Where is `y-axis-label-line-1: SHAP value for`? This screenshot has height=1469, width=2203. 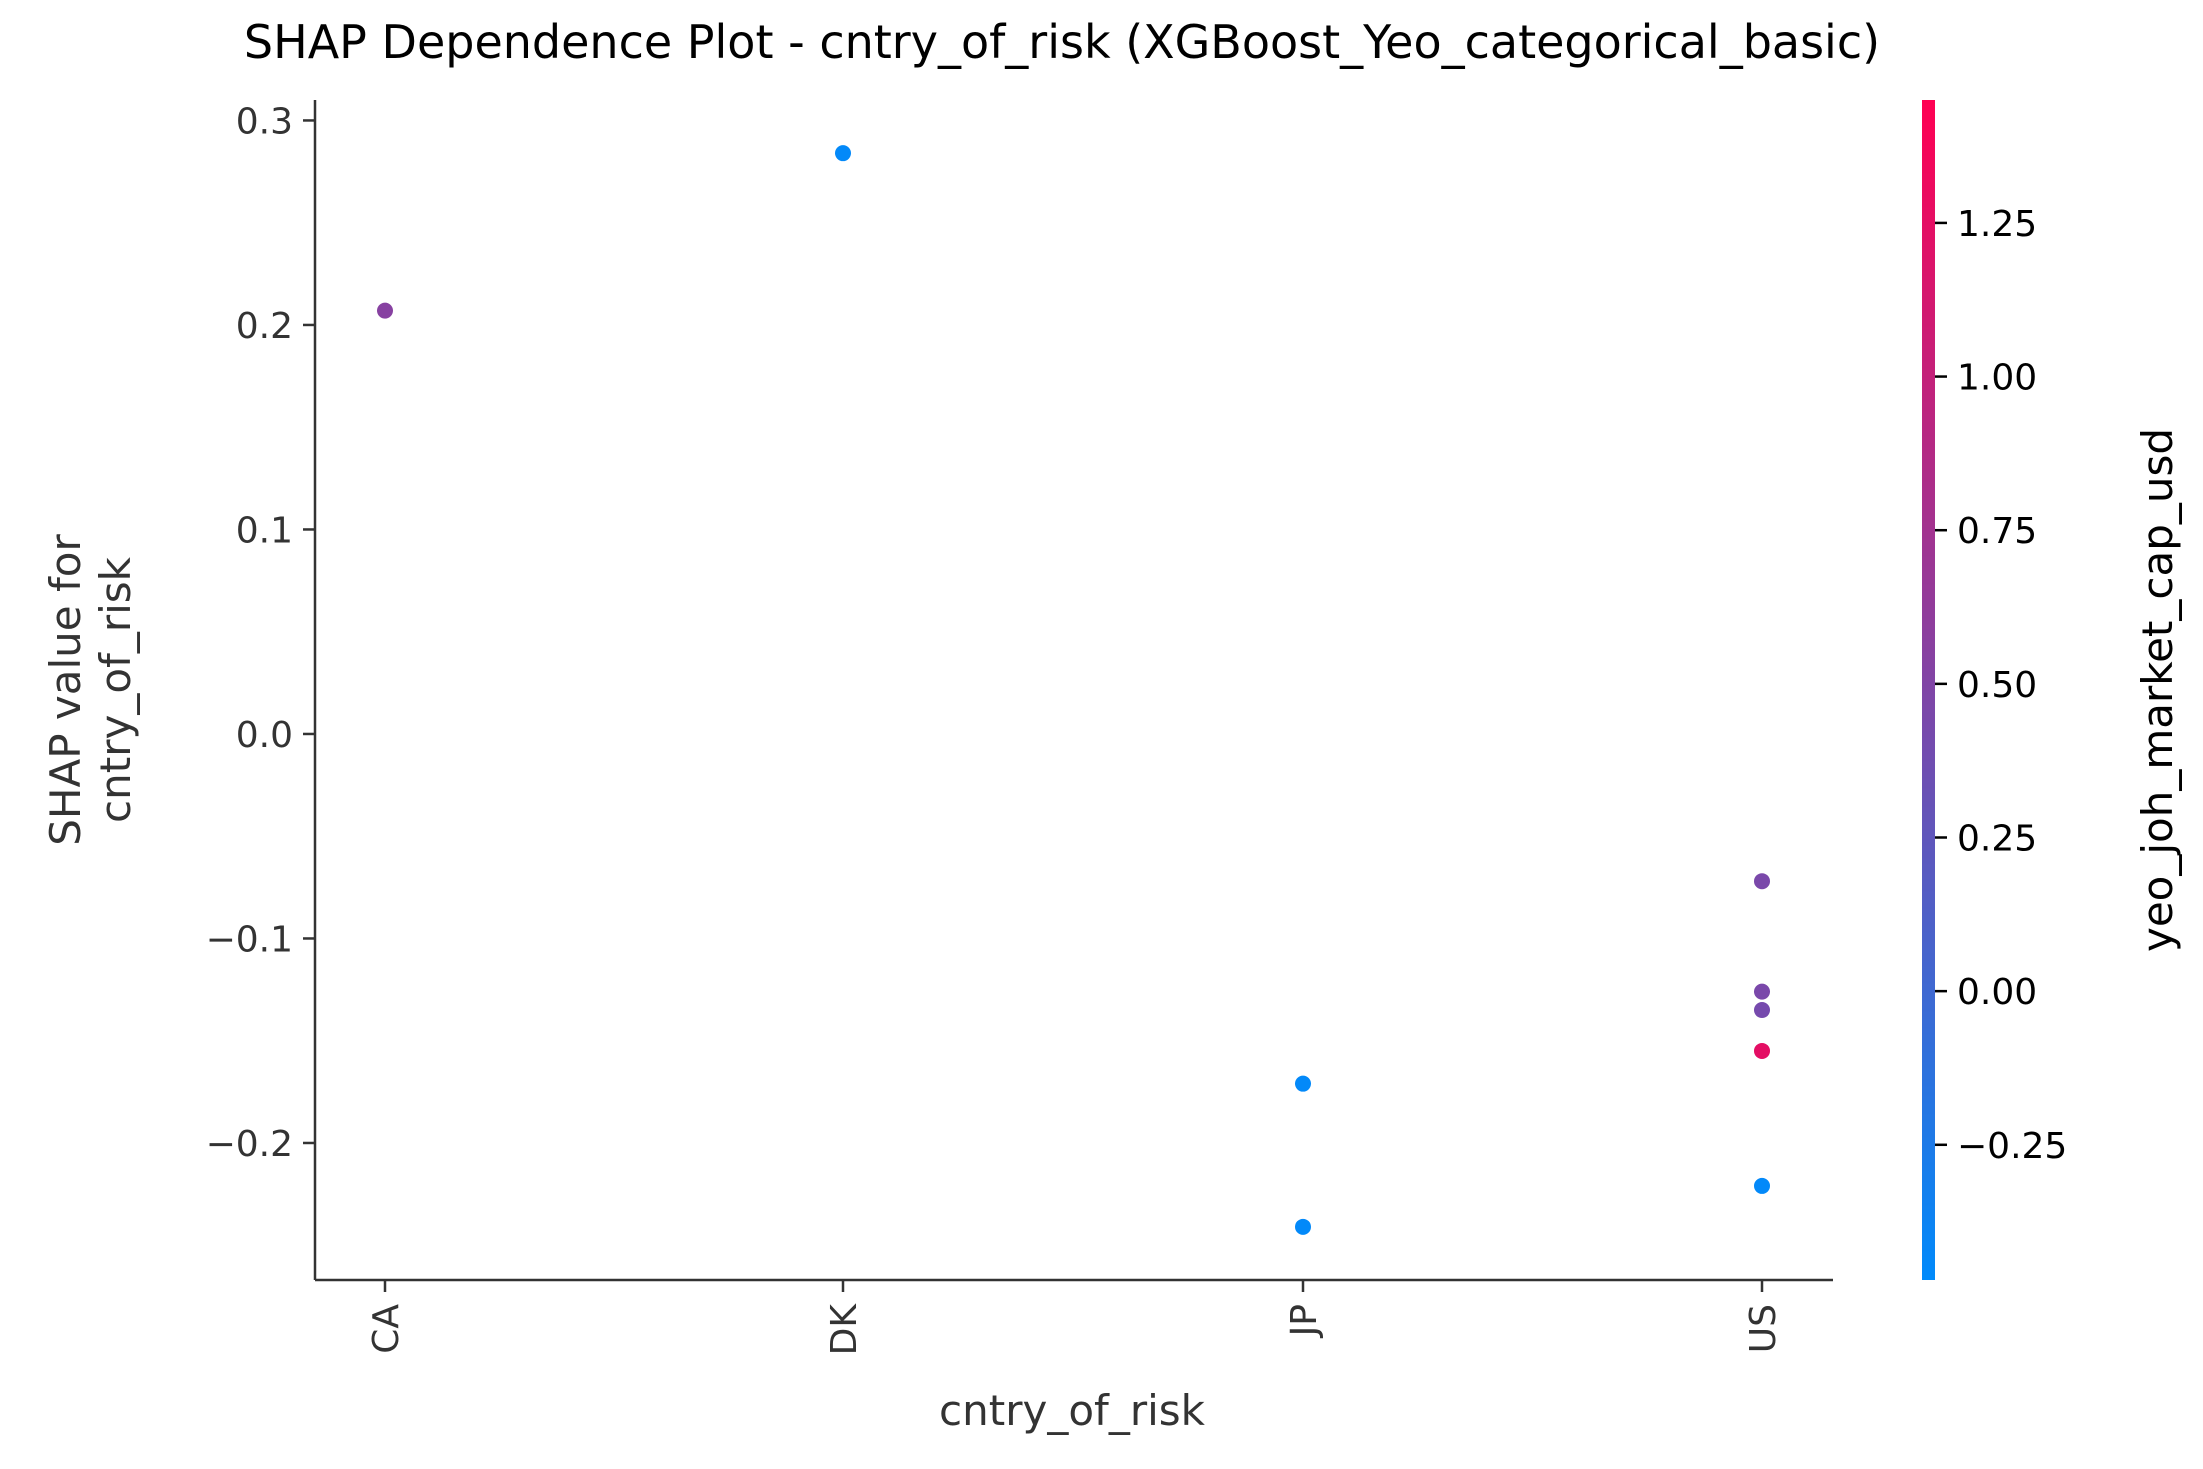 y-axis-label-line-1: SHAP value for is located at coordinates (65, 690).